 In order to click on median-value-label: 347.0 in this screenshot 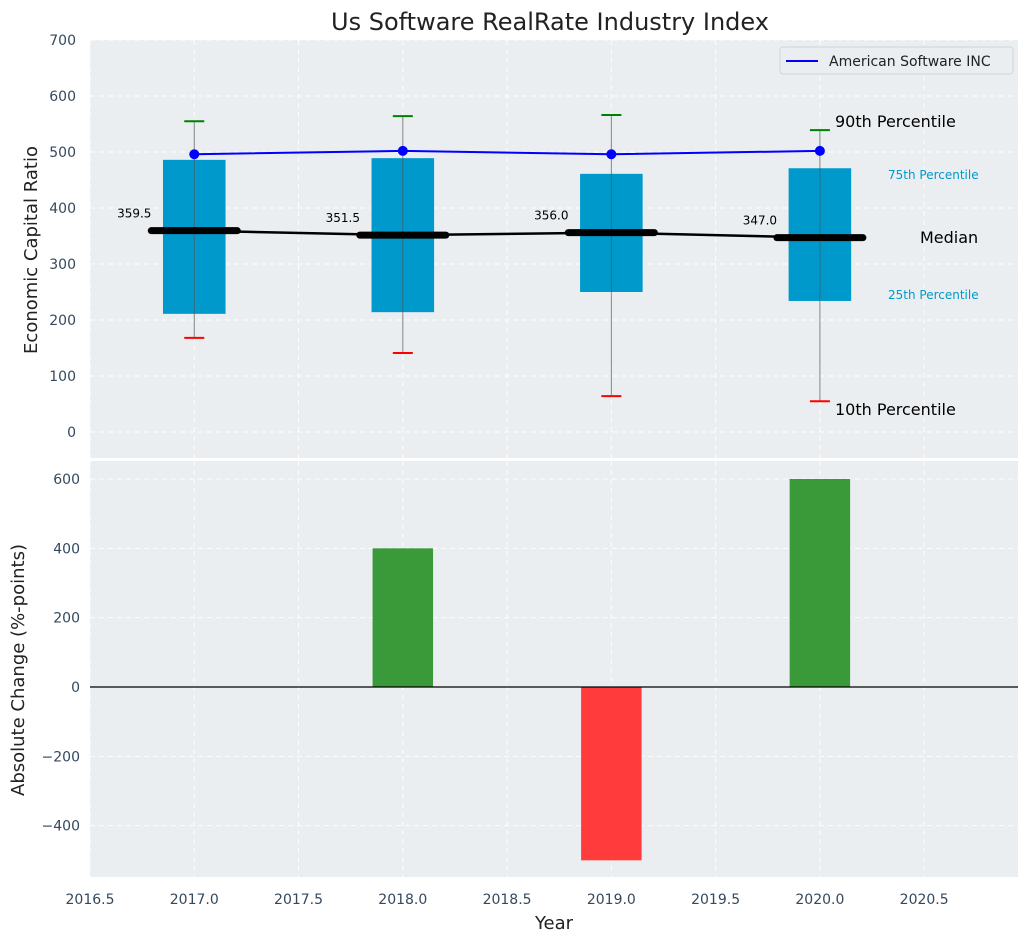, I will do `click(760, 221)`.